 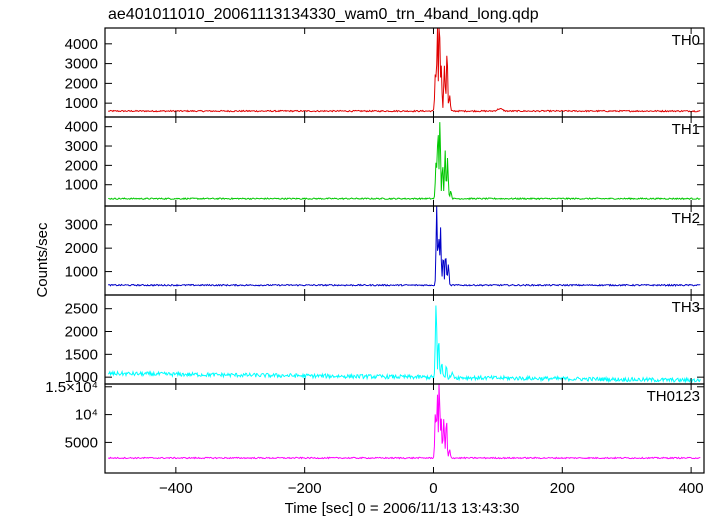 I want to click on x-axis: −400 −200 0 200 400, so click(x=431, y=488).